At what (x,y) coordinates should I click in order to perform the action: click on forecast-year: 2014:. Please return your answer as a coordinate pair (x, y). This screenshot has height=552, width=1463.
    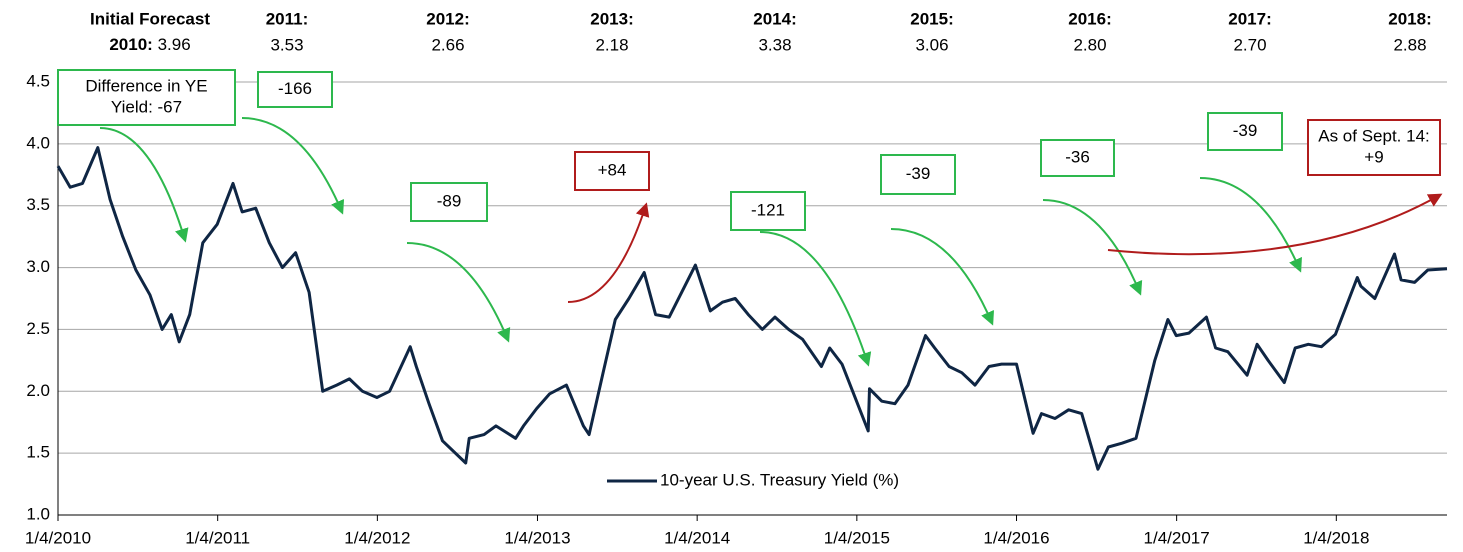
    Looking at the image, I should click on (774, 18).